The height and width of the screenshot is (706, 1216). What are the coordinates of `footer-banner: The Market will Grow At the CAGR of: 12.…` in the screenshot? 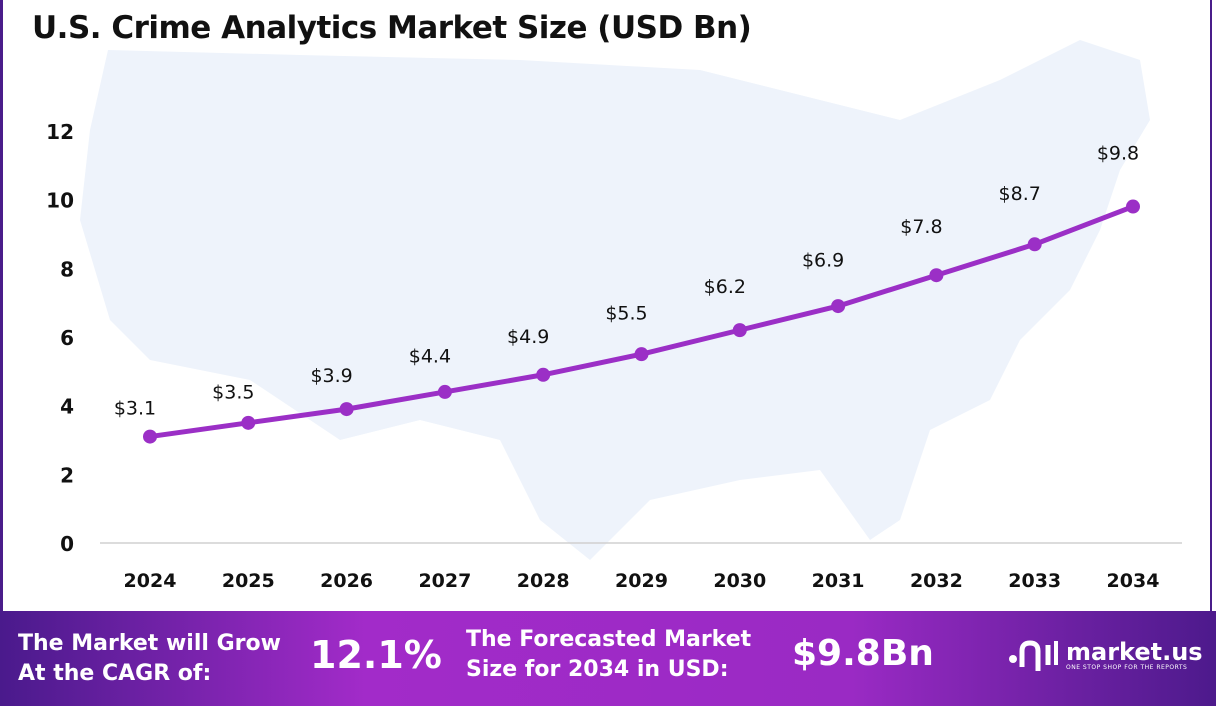 It's located at (608, 658).